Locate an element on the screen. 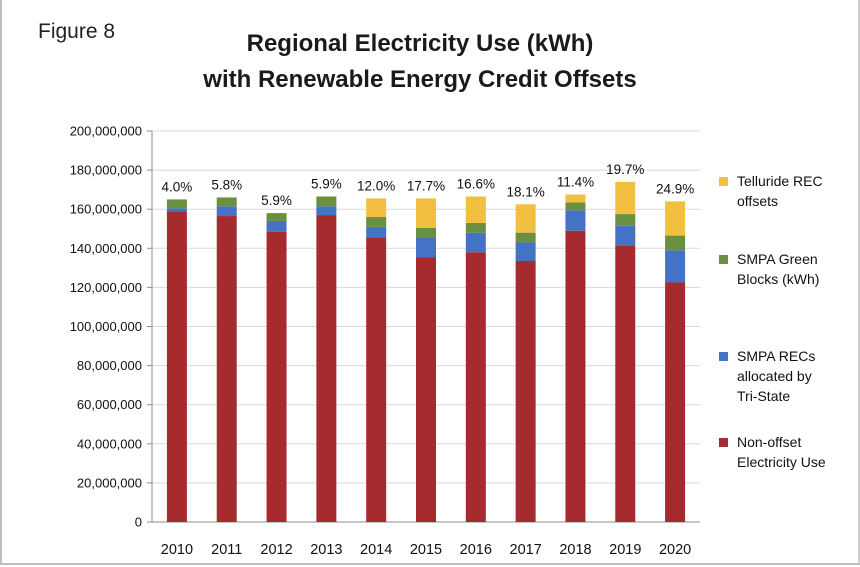 This screenshot has height=567, width=860. y-tick-label: 0 is located at coordinates (138, 522).